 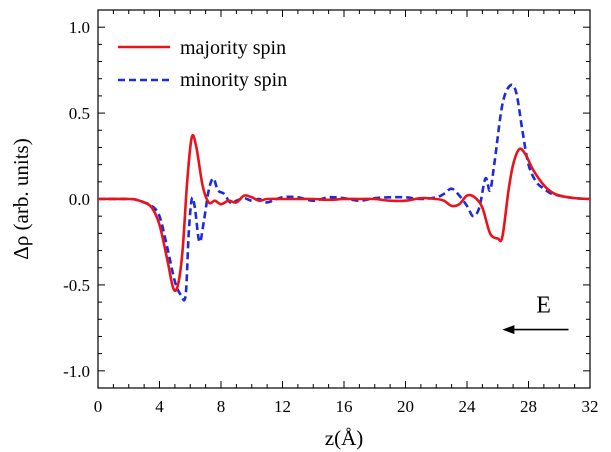 What do you see at coordinates (528, 406) in the screenshot?
I see `x-tick-label: 28` at bounding box center [528, 406].